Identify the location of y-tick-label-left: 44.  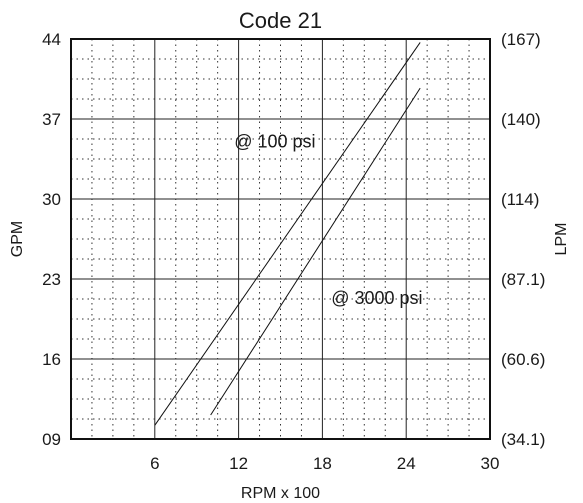
(51, 39).